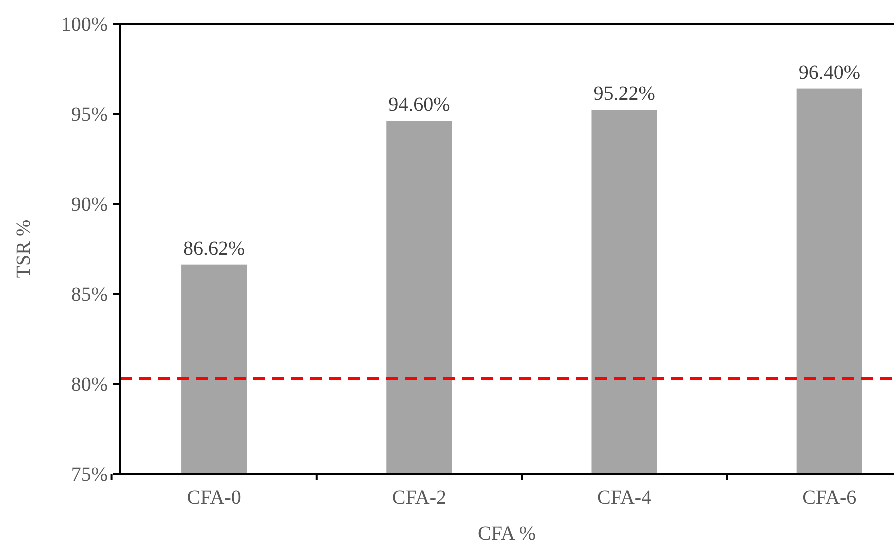 The width and height of the screenshot is (894, 552). I want to click on data-label: 96.40%, so click(829, 73).